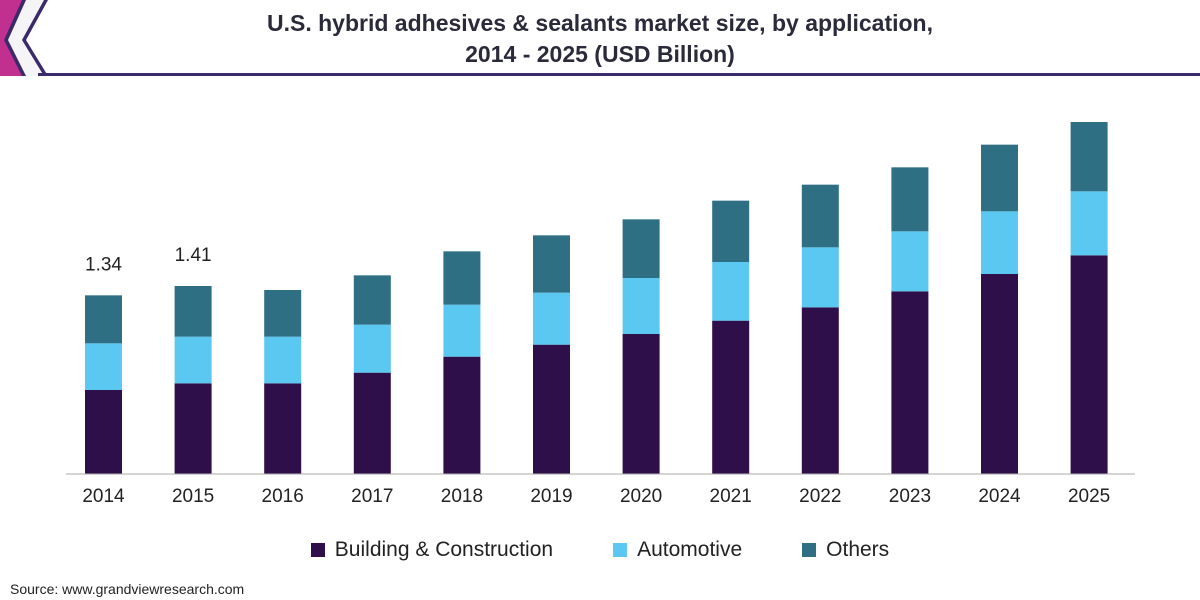  Describe the element at coordinates (551, 264) in the screenshot. I see `bar-2019-others` at that location.